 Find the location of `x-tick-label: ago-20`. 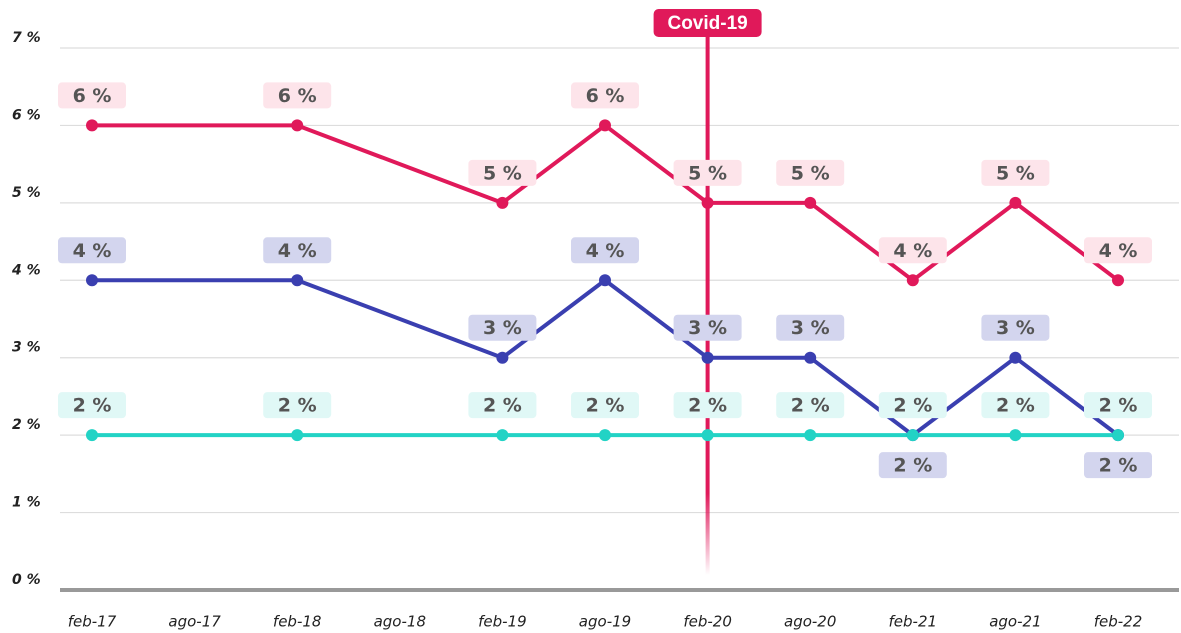

x-tick-label: ago-20 is located at coordinates (810, 622).